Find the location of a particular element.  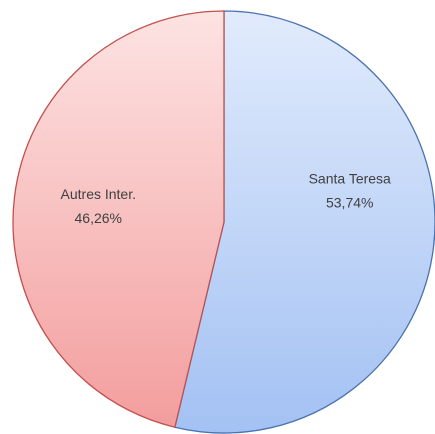

slice-value-label: 53,74% is located at coordinates (349, 203).